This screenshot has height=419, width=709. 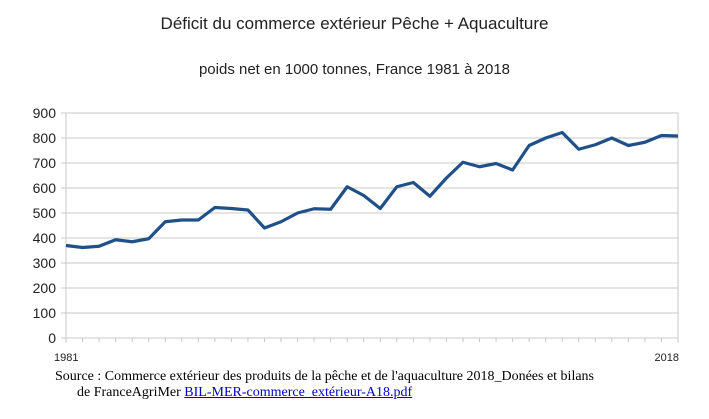 I want to click on y-tick-label: 800, so click(x=45, y=138).